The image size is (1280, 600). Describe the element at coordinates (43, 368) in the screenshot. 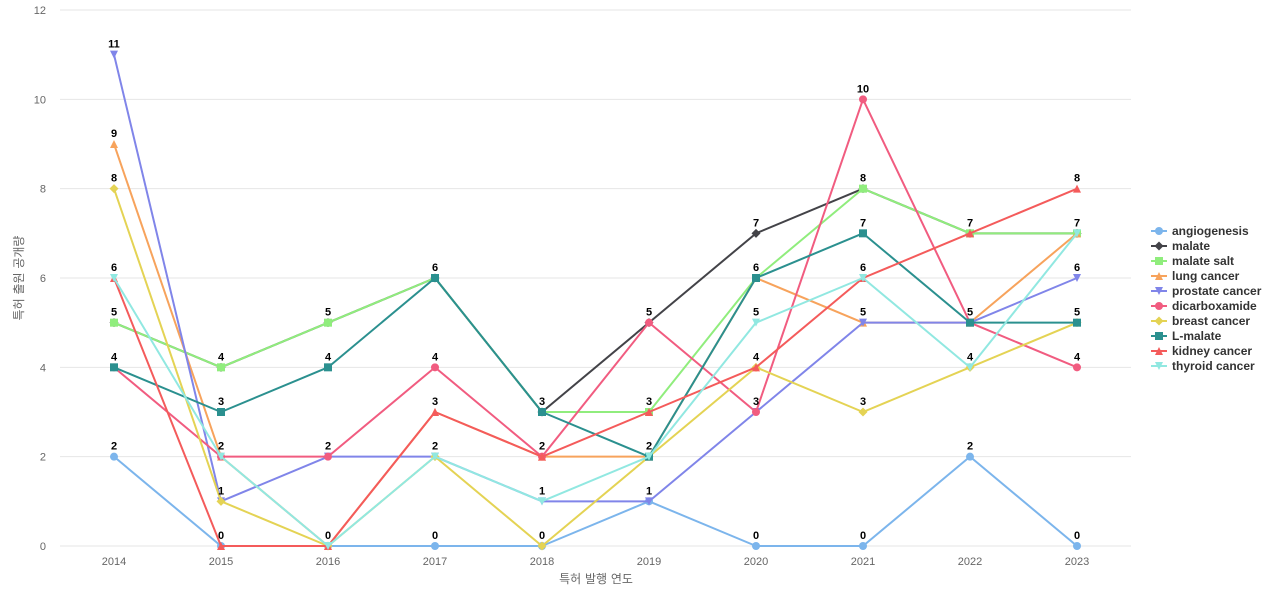

I see `y-tick-label: 4` at that location.